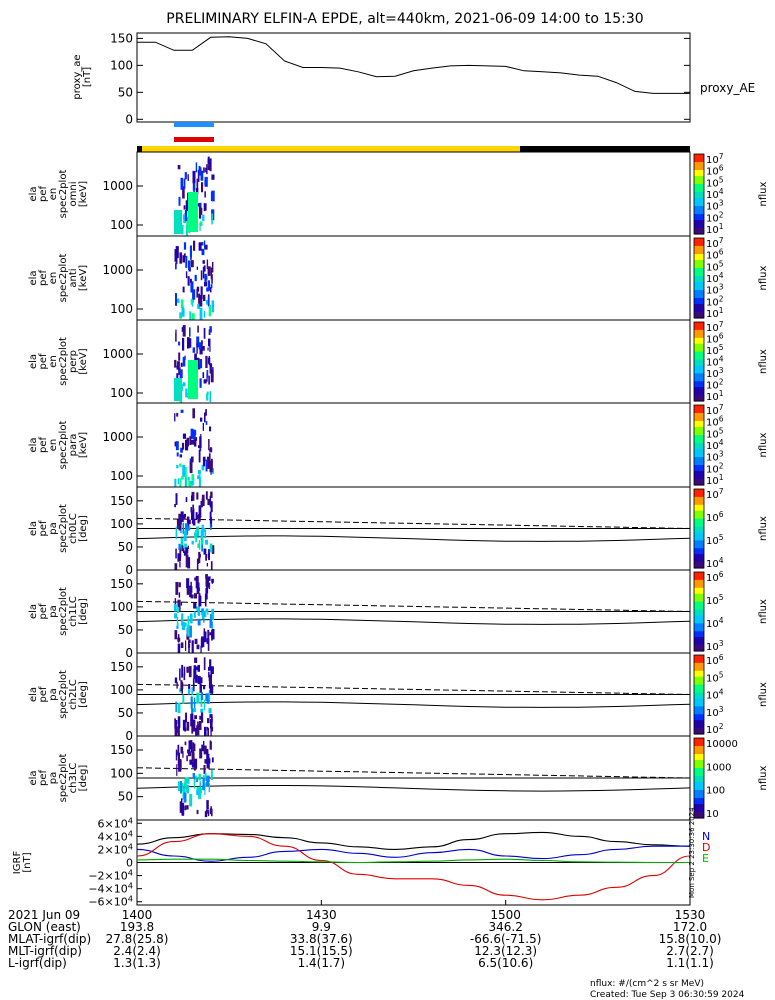 This screenshot has height=1000, width=775. I want to click on time-axis-row-label: MLAT-igrf(dip), so click(49, 939).